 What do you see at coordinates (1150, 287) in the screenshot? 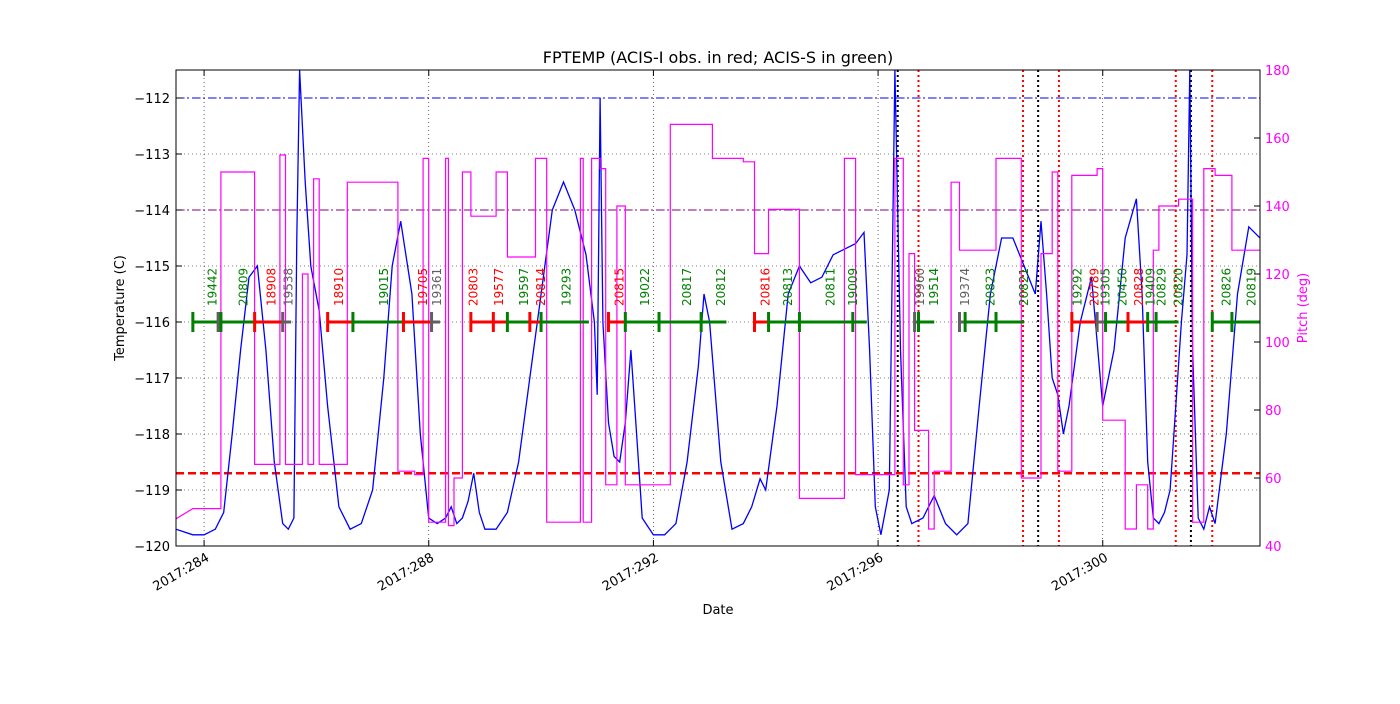
I see `obsid-label: 19409` at bounding box center [1150, 287].